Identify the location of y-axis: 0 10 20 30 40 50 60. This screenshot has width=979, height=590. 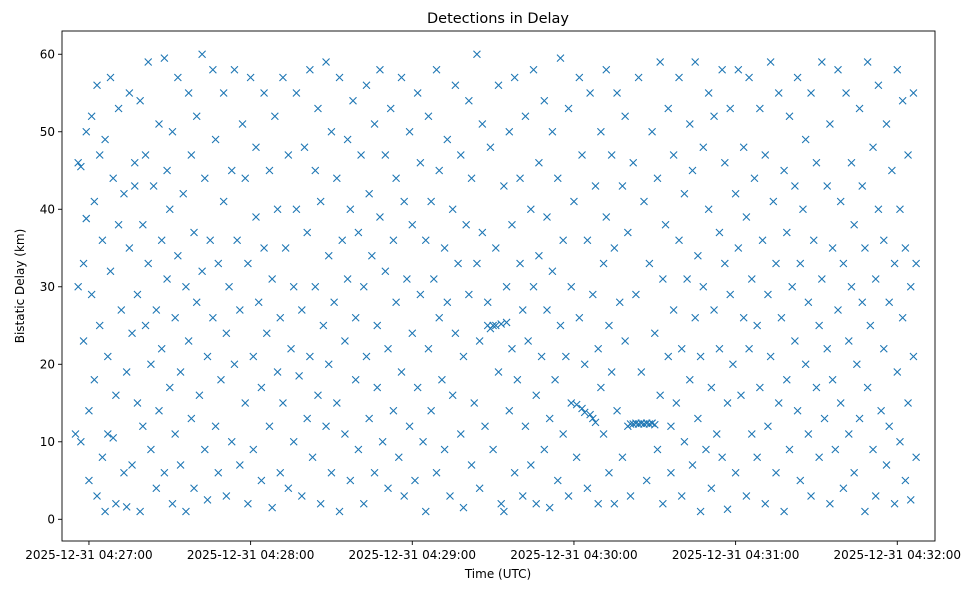
(51, 286).